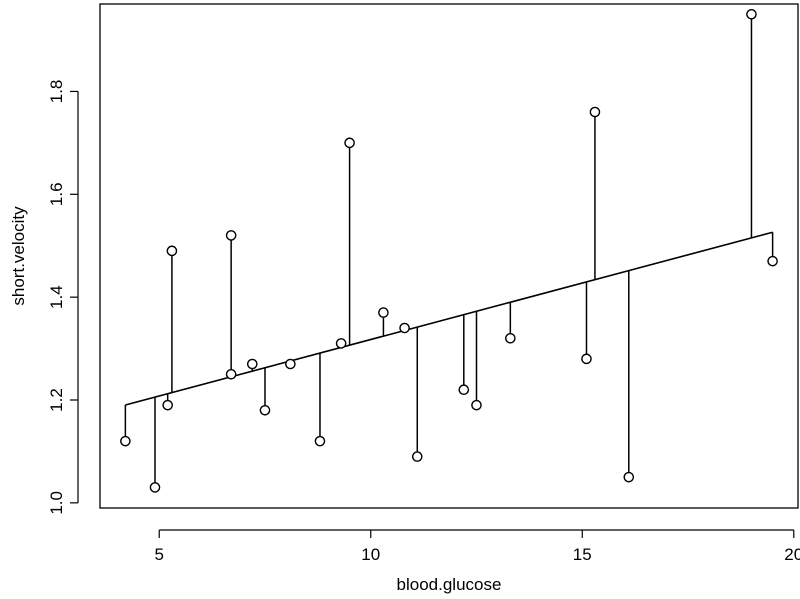 The height and width of the screenshot is (599, 800). I want to click on x-tick-label: 5, so click(158, 554).